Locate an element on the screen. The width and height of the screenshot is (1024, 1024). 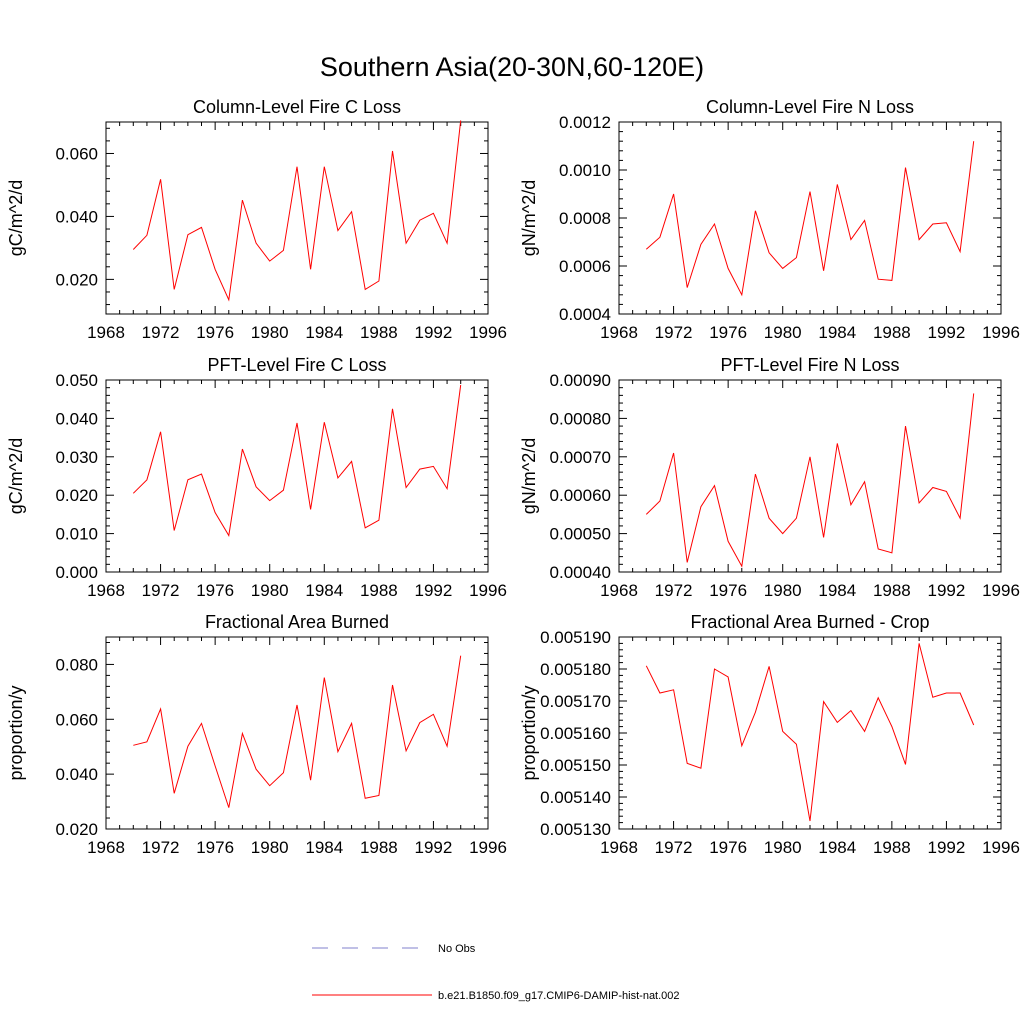
y-tick-label: 0.0006 is located at coordinates (585, 266).